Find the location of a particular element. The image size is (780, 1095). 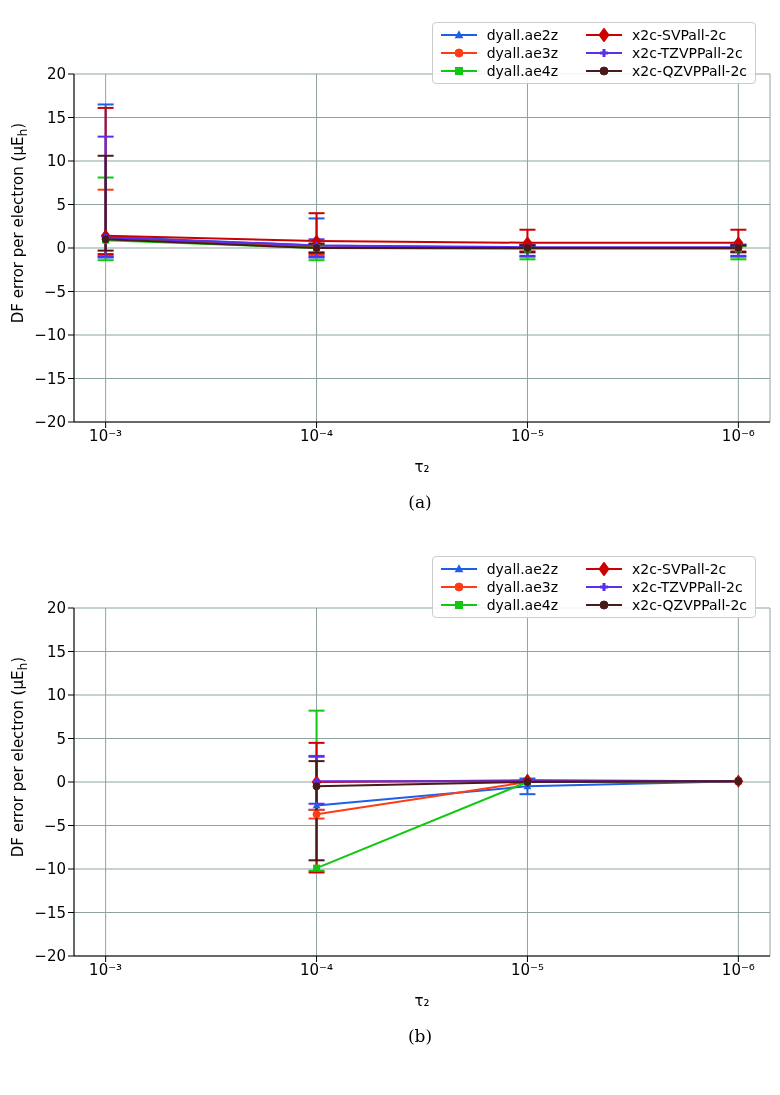

text: (b) is located at coordinates (420, 1036).